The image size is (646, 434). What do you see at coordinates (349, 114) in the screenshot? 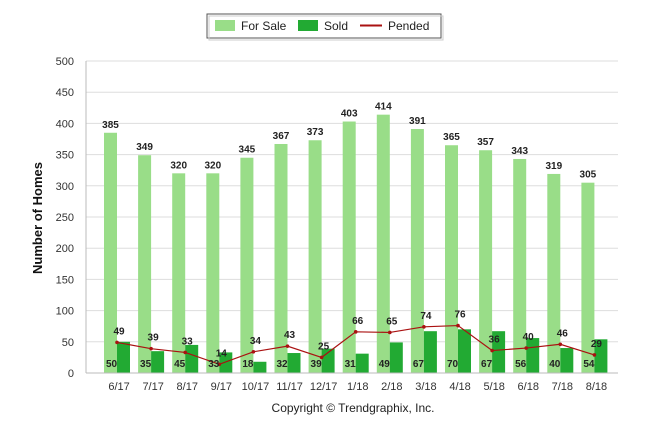
I see `for-sale-data-label: 403` at bounding box center [349, 114].